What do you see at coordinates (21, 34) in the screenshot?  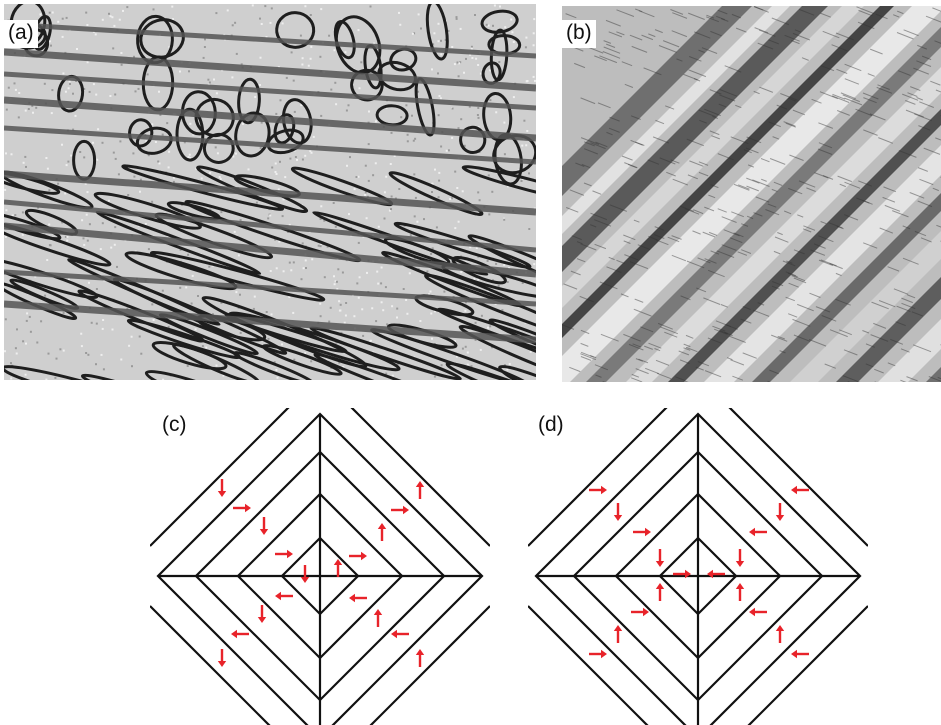 I see `panel-label-a: (a)` at bounding box center [21, 34].